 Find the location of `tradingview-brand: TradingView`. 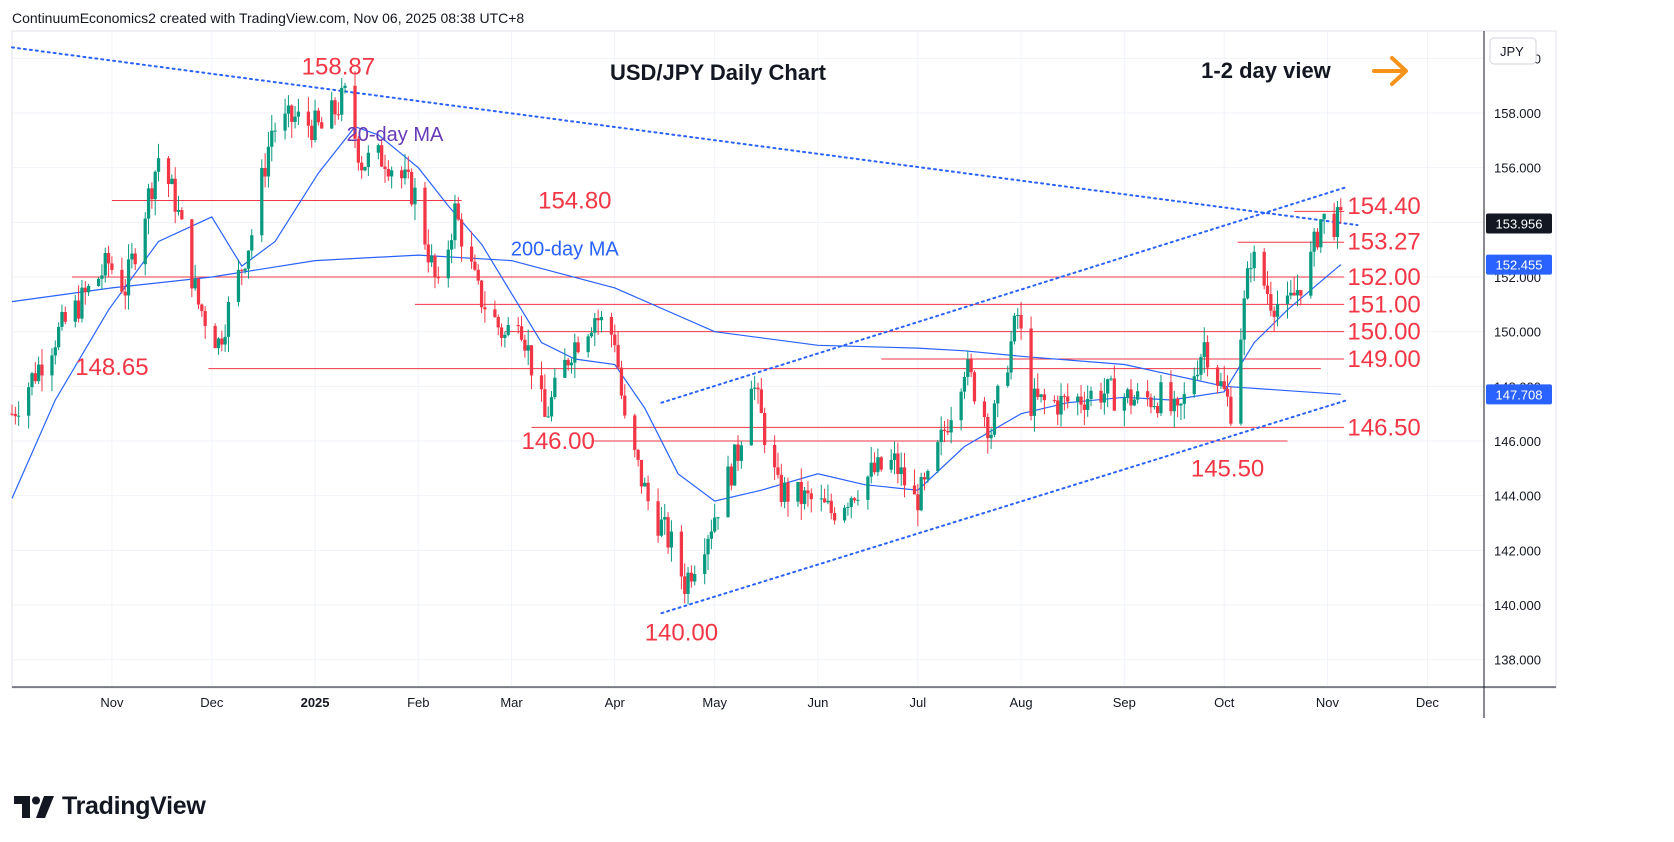

tradingview-brand: TradingView is located at coordinates (110, 806).